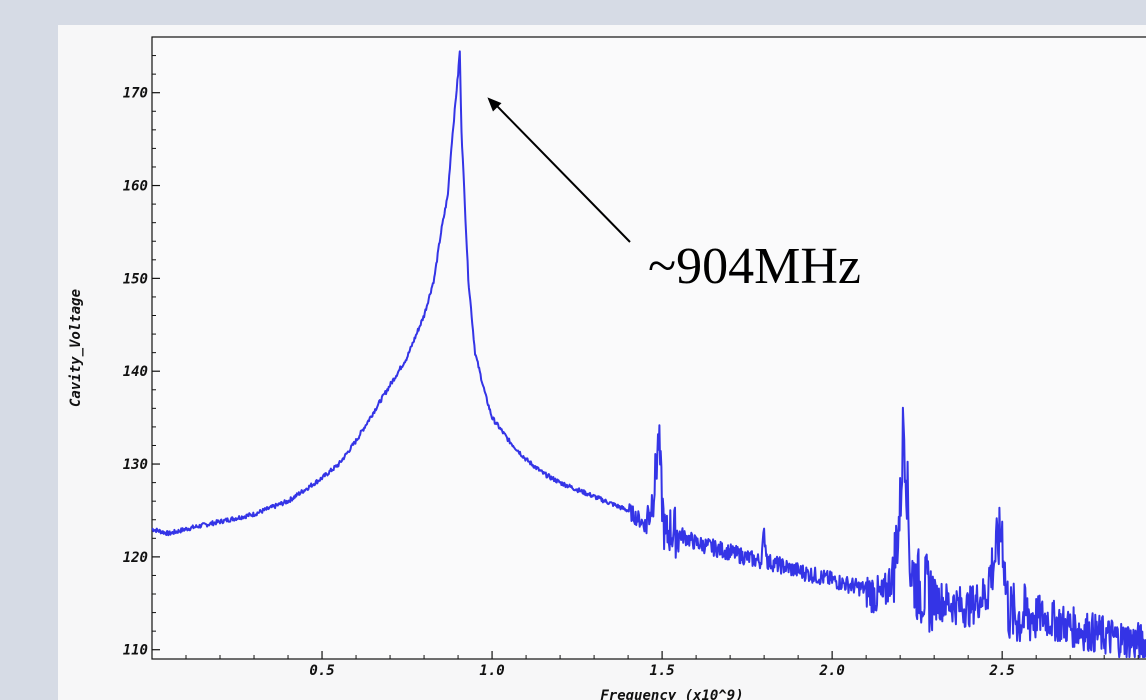  Describe the element at coordinates (754, 266) in the screenshot. I see `annotation-label: ~904MHz` at that location.